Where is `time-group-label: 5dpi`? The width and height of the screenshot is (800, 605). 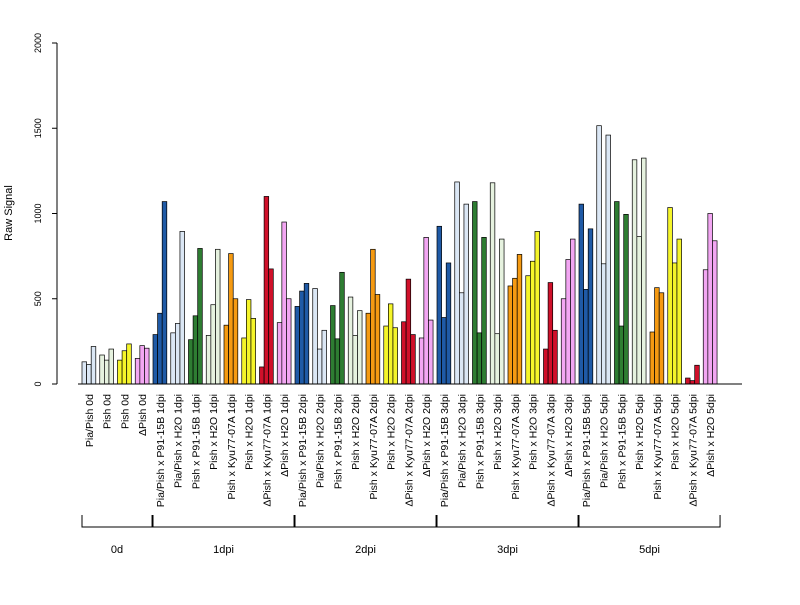 time-group-label: 5dpi is located at coordinates (649, 550).